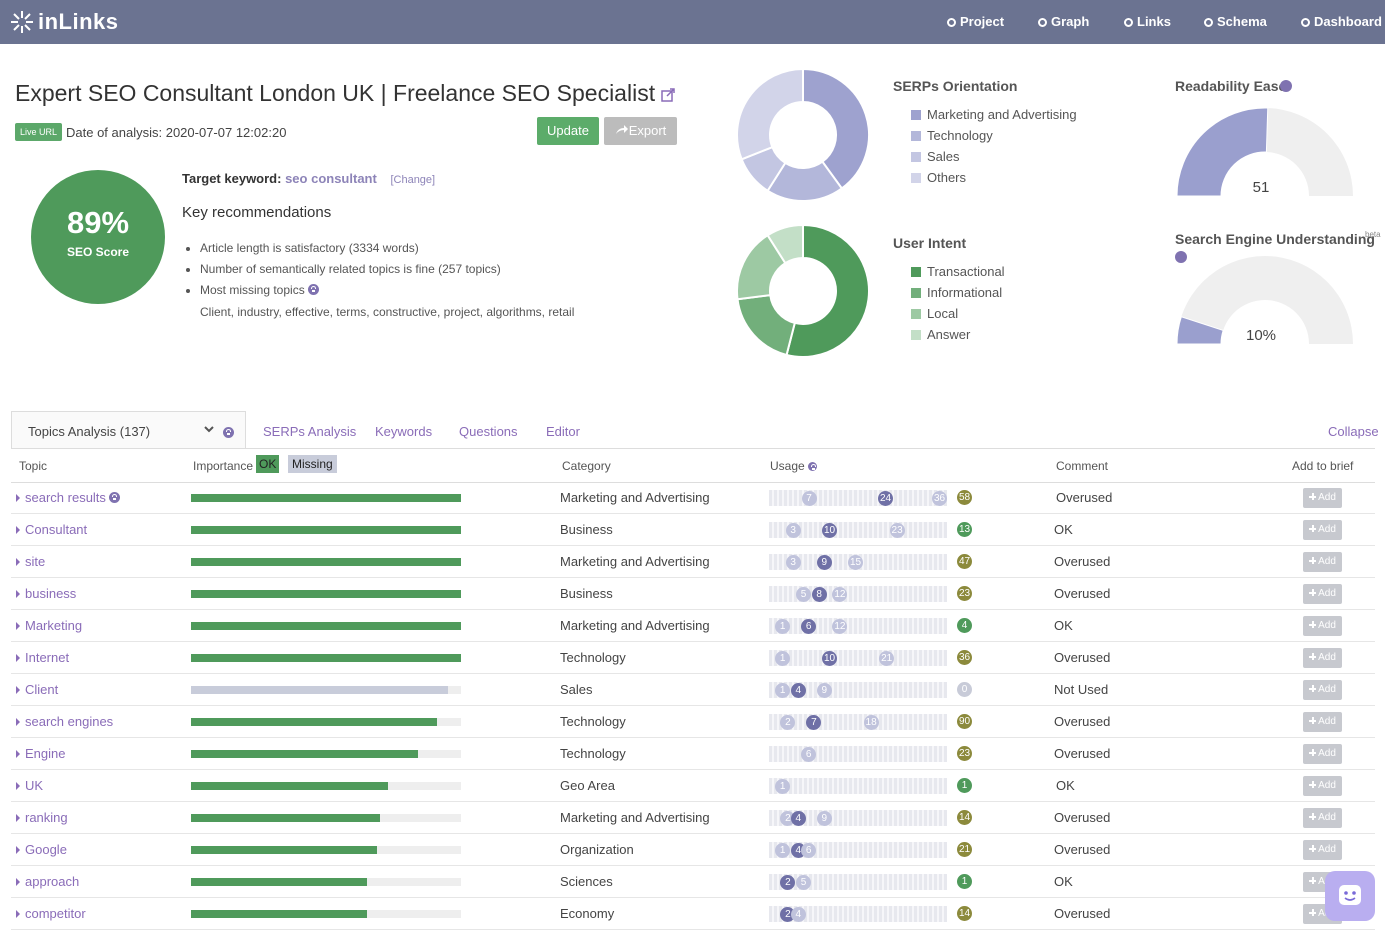  I want to click on tab: Keywords, so click(404, 431).